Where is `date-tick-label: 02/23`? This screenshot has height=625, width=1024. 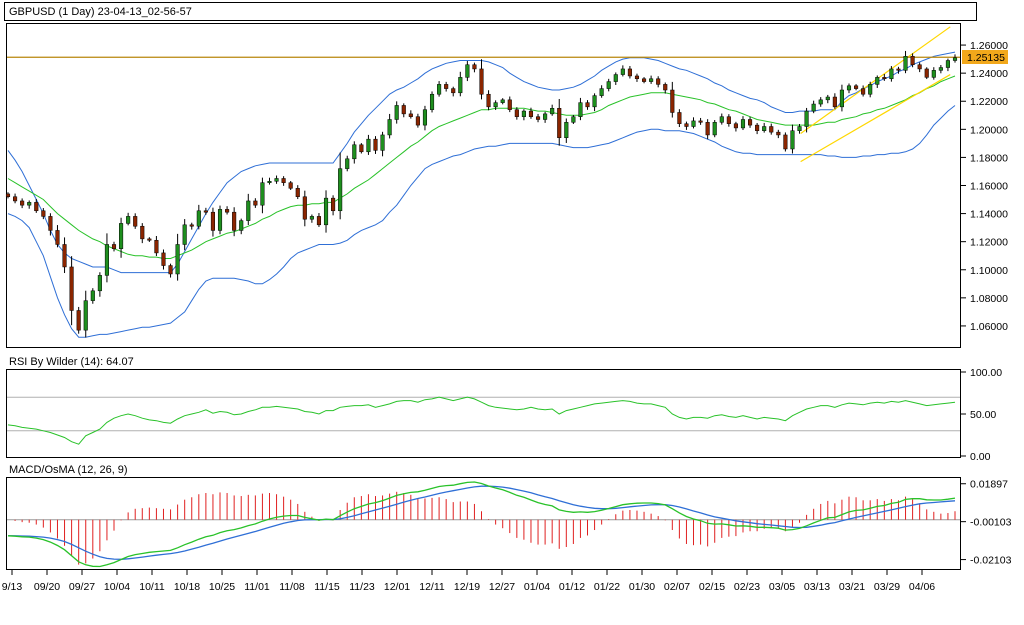 date-tick-label: 02/23 is located at coordinates (747, 587).